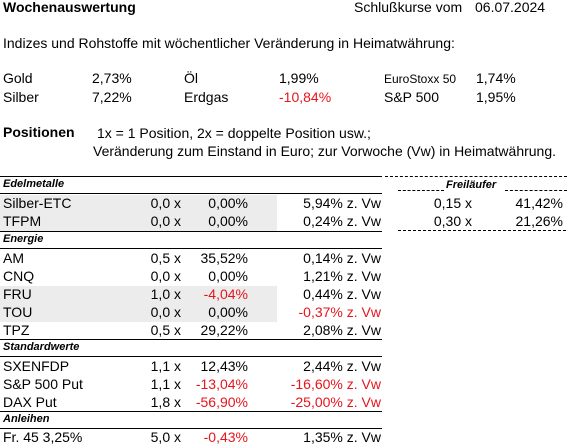 This screenshot has height=445, width=578. Describe the element at coordinates (112, 97) in the screenshot. I see `index-value-silber: 7,22%` at that location.